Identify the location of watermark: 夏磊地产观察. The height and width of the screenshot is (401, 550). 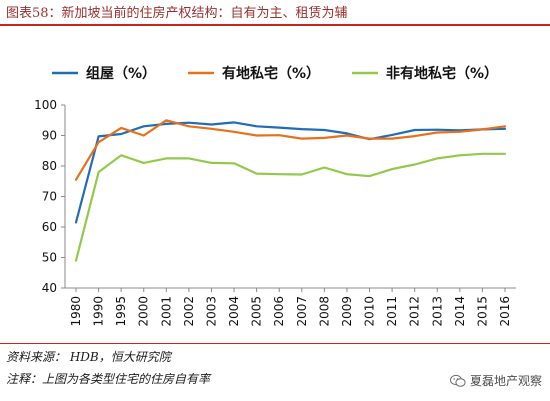
(495, 380).